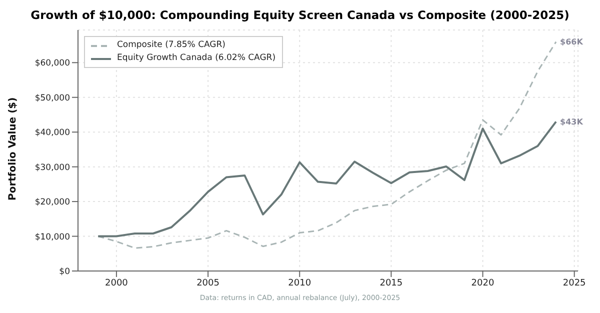  I want to click on chart-title: Growth of $10,000: Compounding Equity Screen Canada vs Composite (2000-2025), so click(300, 16).